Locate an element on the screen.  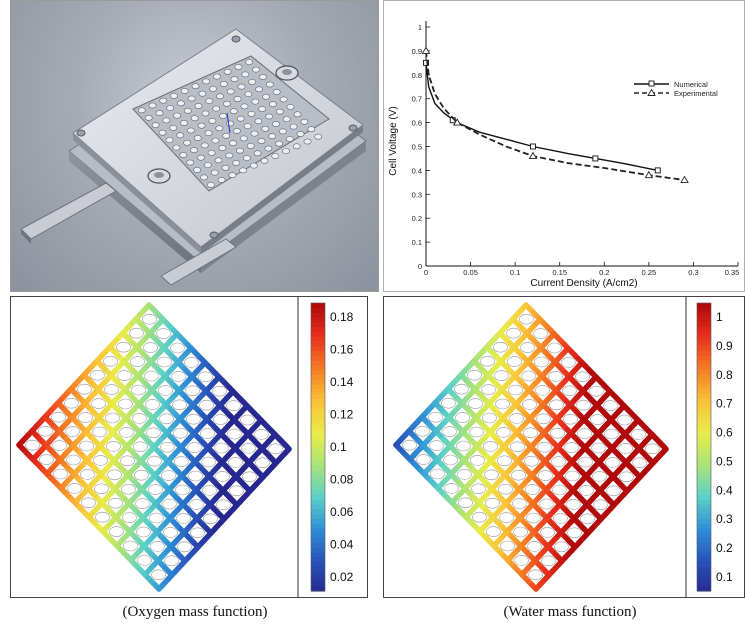
y-tick-label: 0.3 is located at coordinates (417, 194).